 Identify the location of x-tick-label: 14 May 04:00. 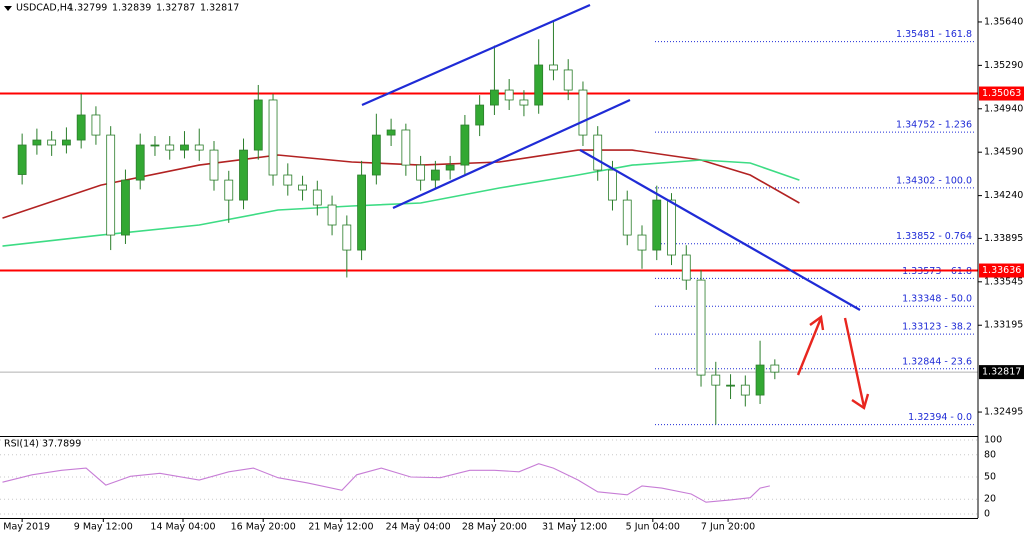
(182, 527).